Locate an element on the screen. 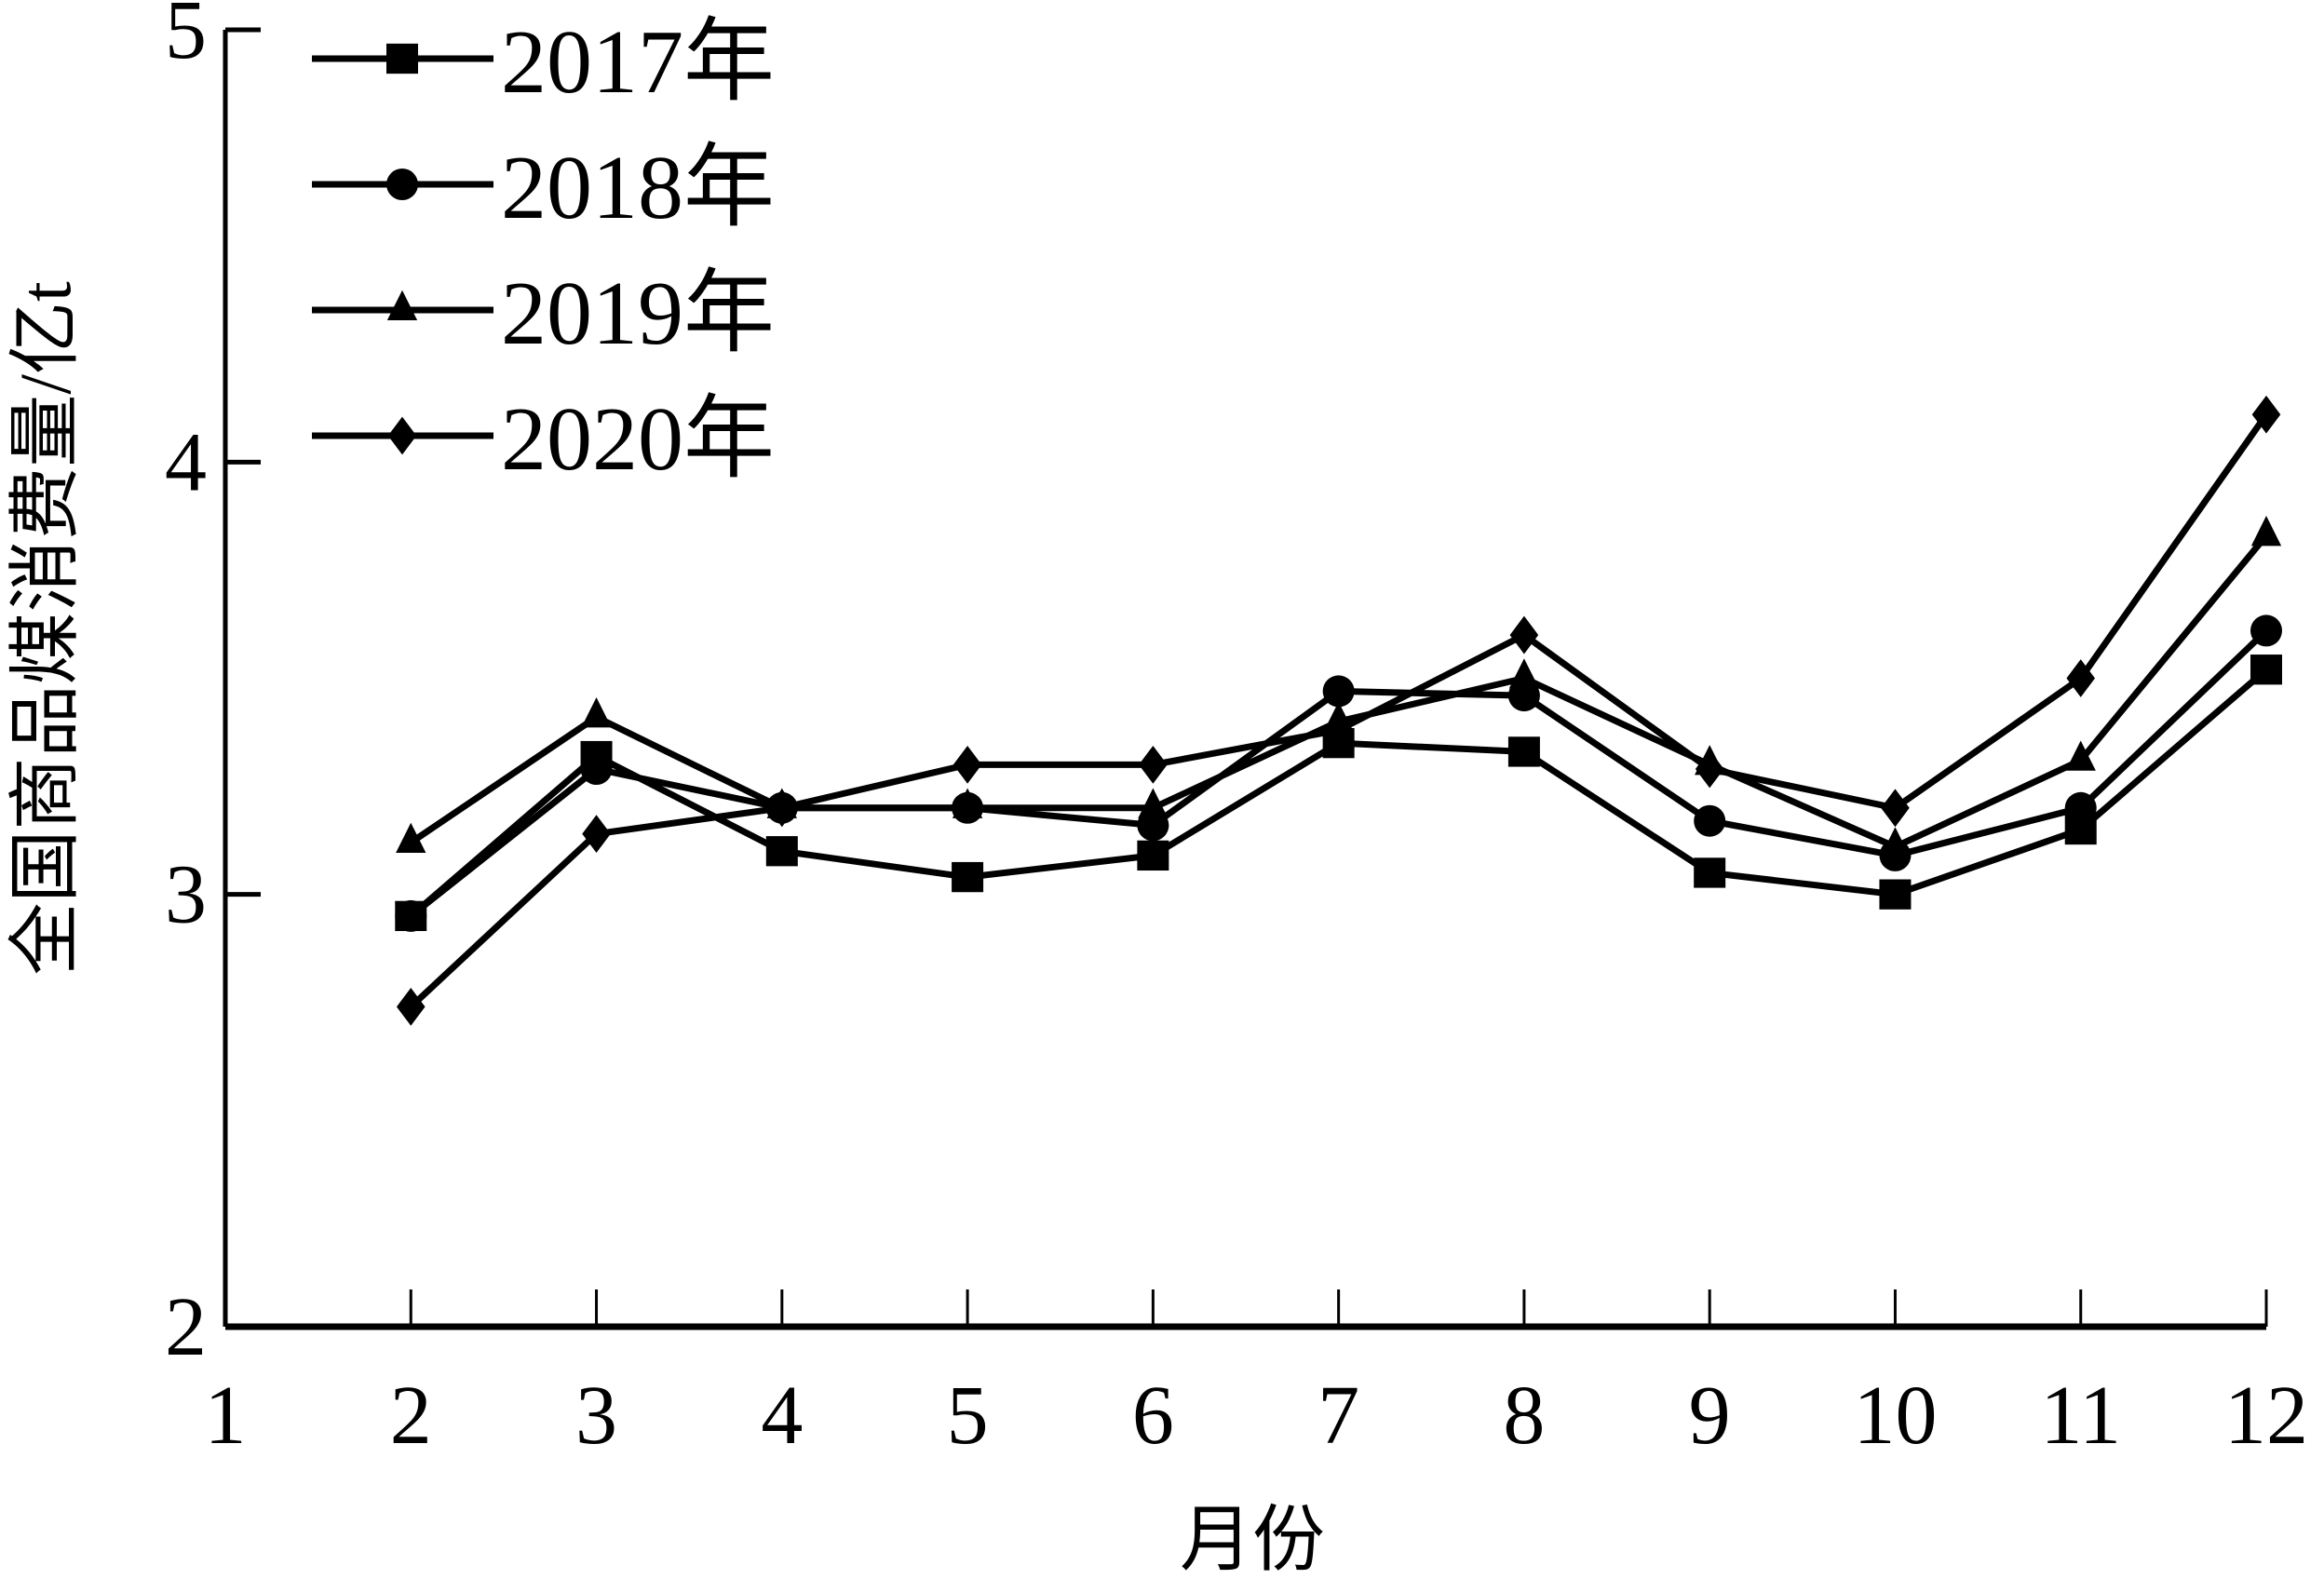 The height and width of the screenshot is (1579, 2324). legend-label: 2020年 is located at coordinates (638, 439).